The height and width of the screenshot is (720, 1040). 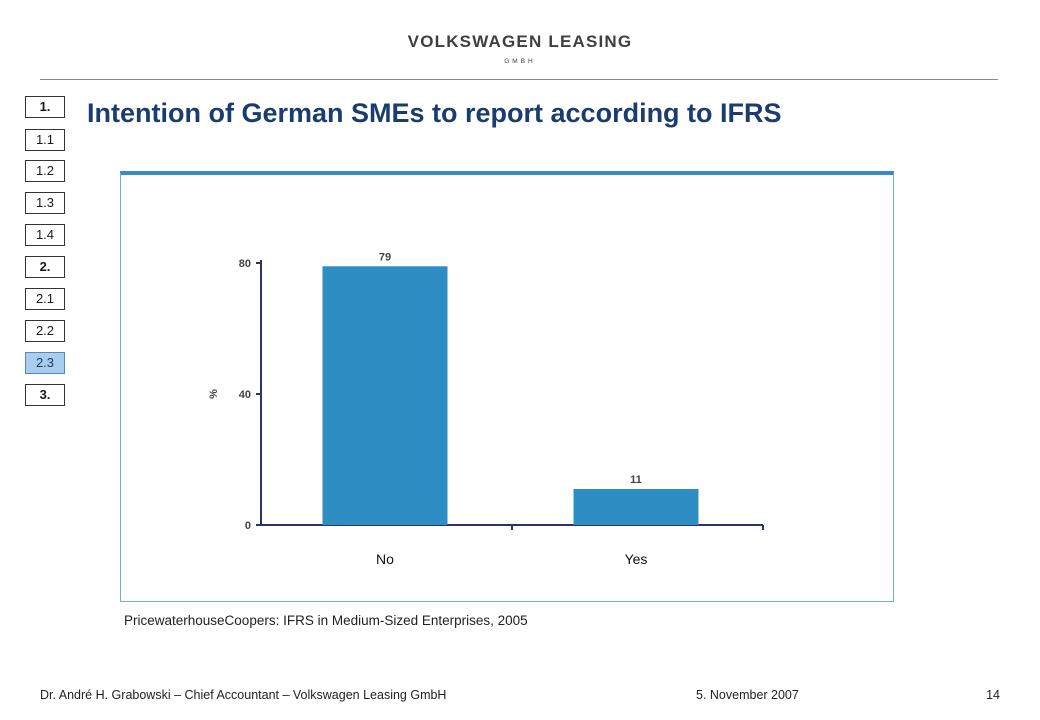 What do you see at coordinates (519, 79) in the screenshot?
I see `header-divider` at bounding box center [519, 79].